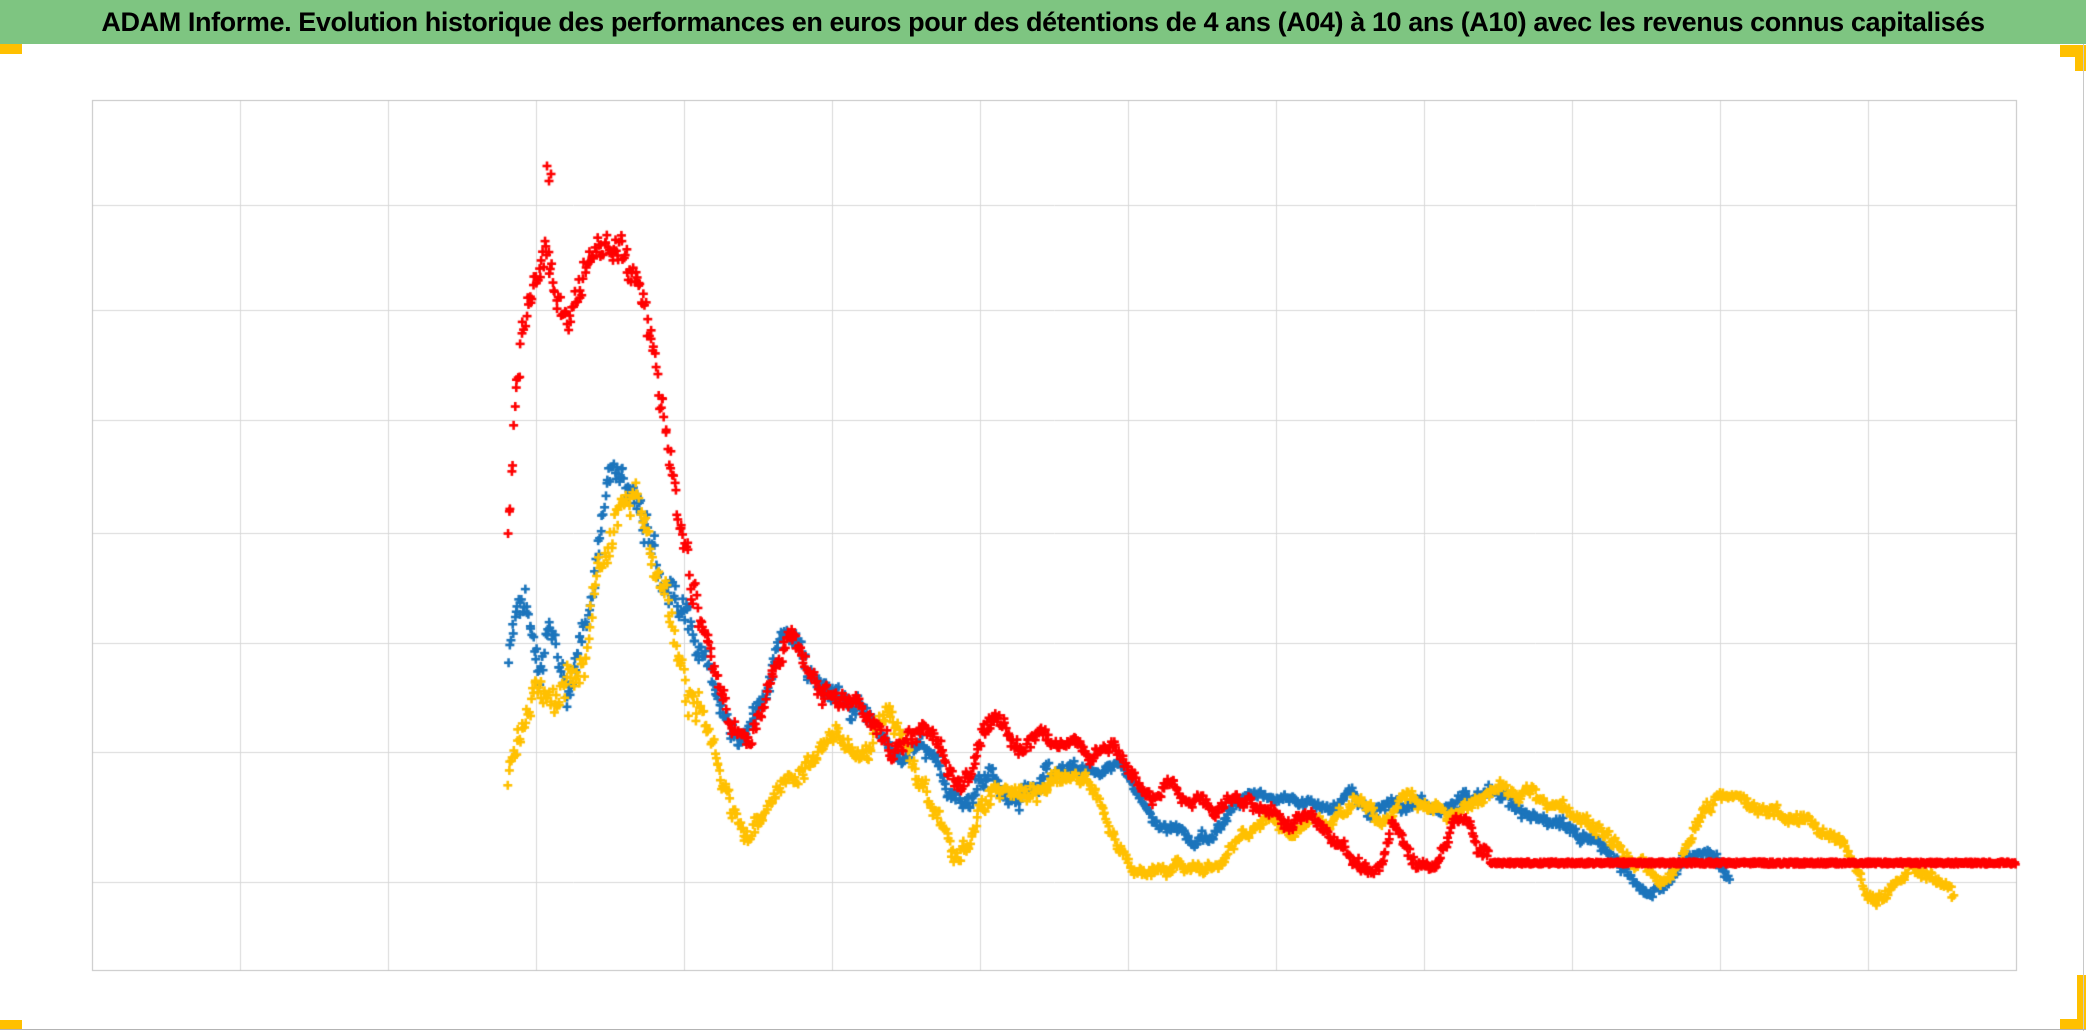 Image resolution: width=2086 pixels, height=1031 pixels. What do you see at coordinates (2083, 537) in the screenshot?
I see `window-right-edge` at bounding box center [2083, 537].